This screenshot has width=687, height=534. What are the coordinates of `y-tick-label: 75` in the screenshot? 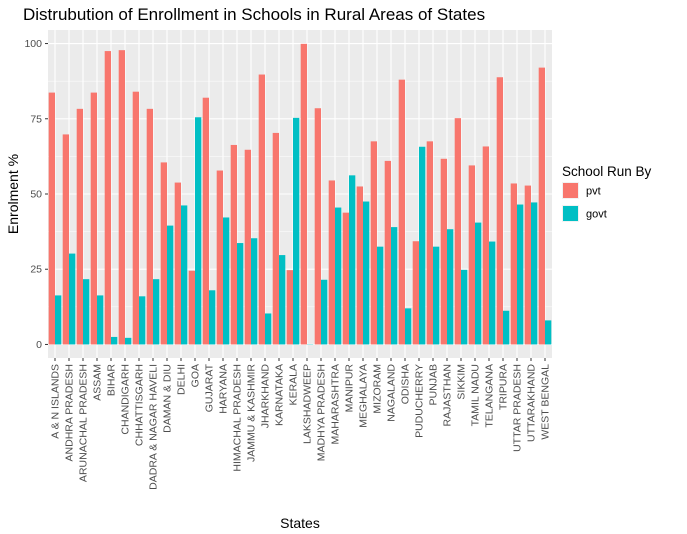 It's located at (36, 119).